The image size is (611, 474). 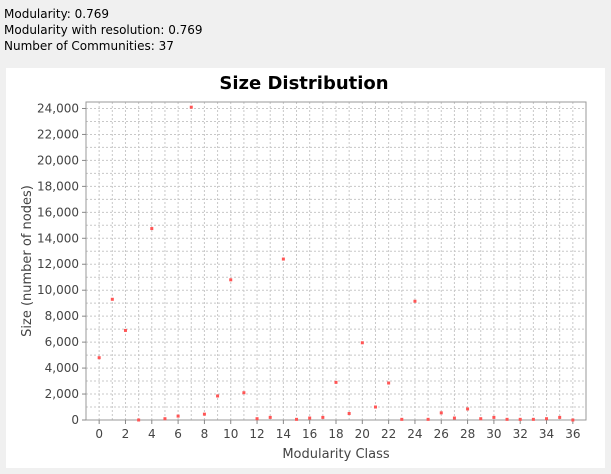 What do you see at coordinates (388, 434) in the screenshot?
I see `x-tick-label: 22` at bounding box center [388, 434].